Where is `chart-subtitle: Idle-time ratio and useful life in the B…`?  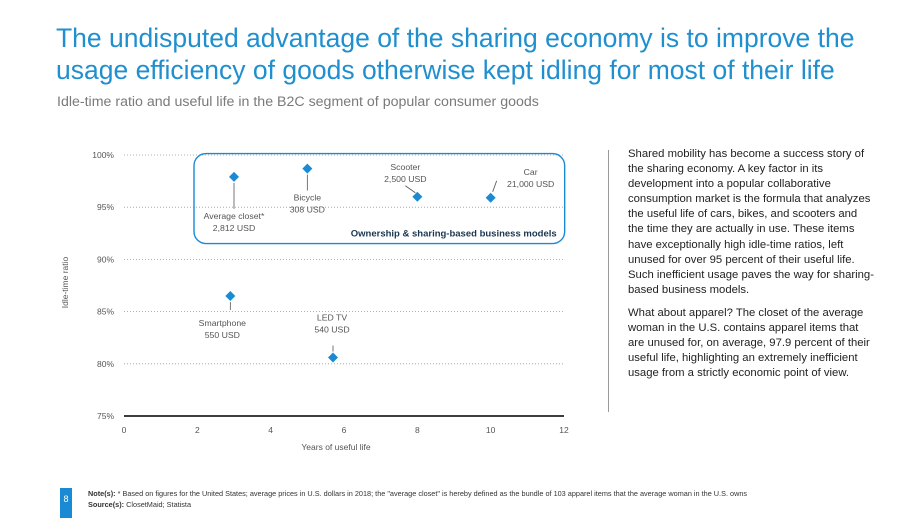
chart-subtitle: Idle-time ratio and useful life in the B… is located at coordinates (298, 102).